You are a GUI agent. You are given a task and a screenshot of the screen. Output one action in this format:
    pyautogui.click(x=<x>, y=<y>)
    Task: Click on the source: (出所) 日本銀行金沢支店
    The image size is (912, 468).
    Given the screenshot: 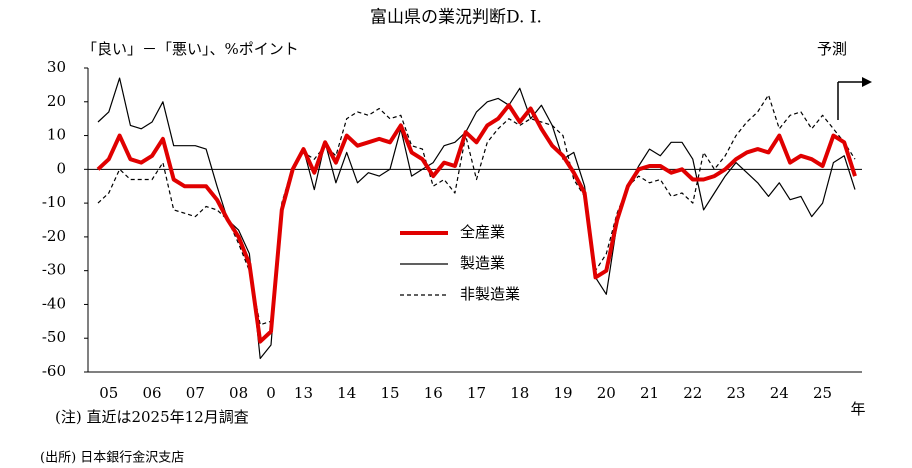 What is the action you would take?
    pyautogui.click(x=112, y=458)
    